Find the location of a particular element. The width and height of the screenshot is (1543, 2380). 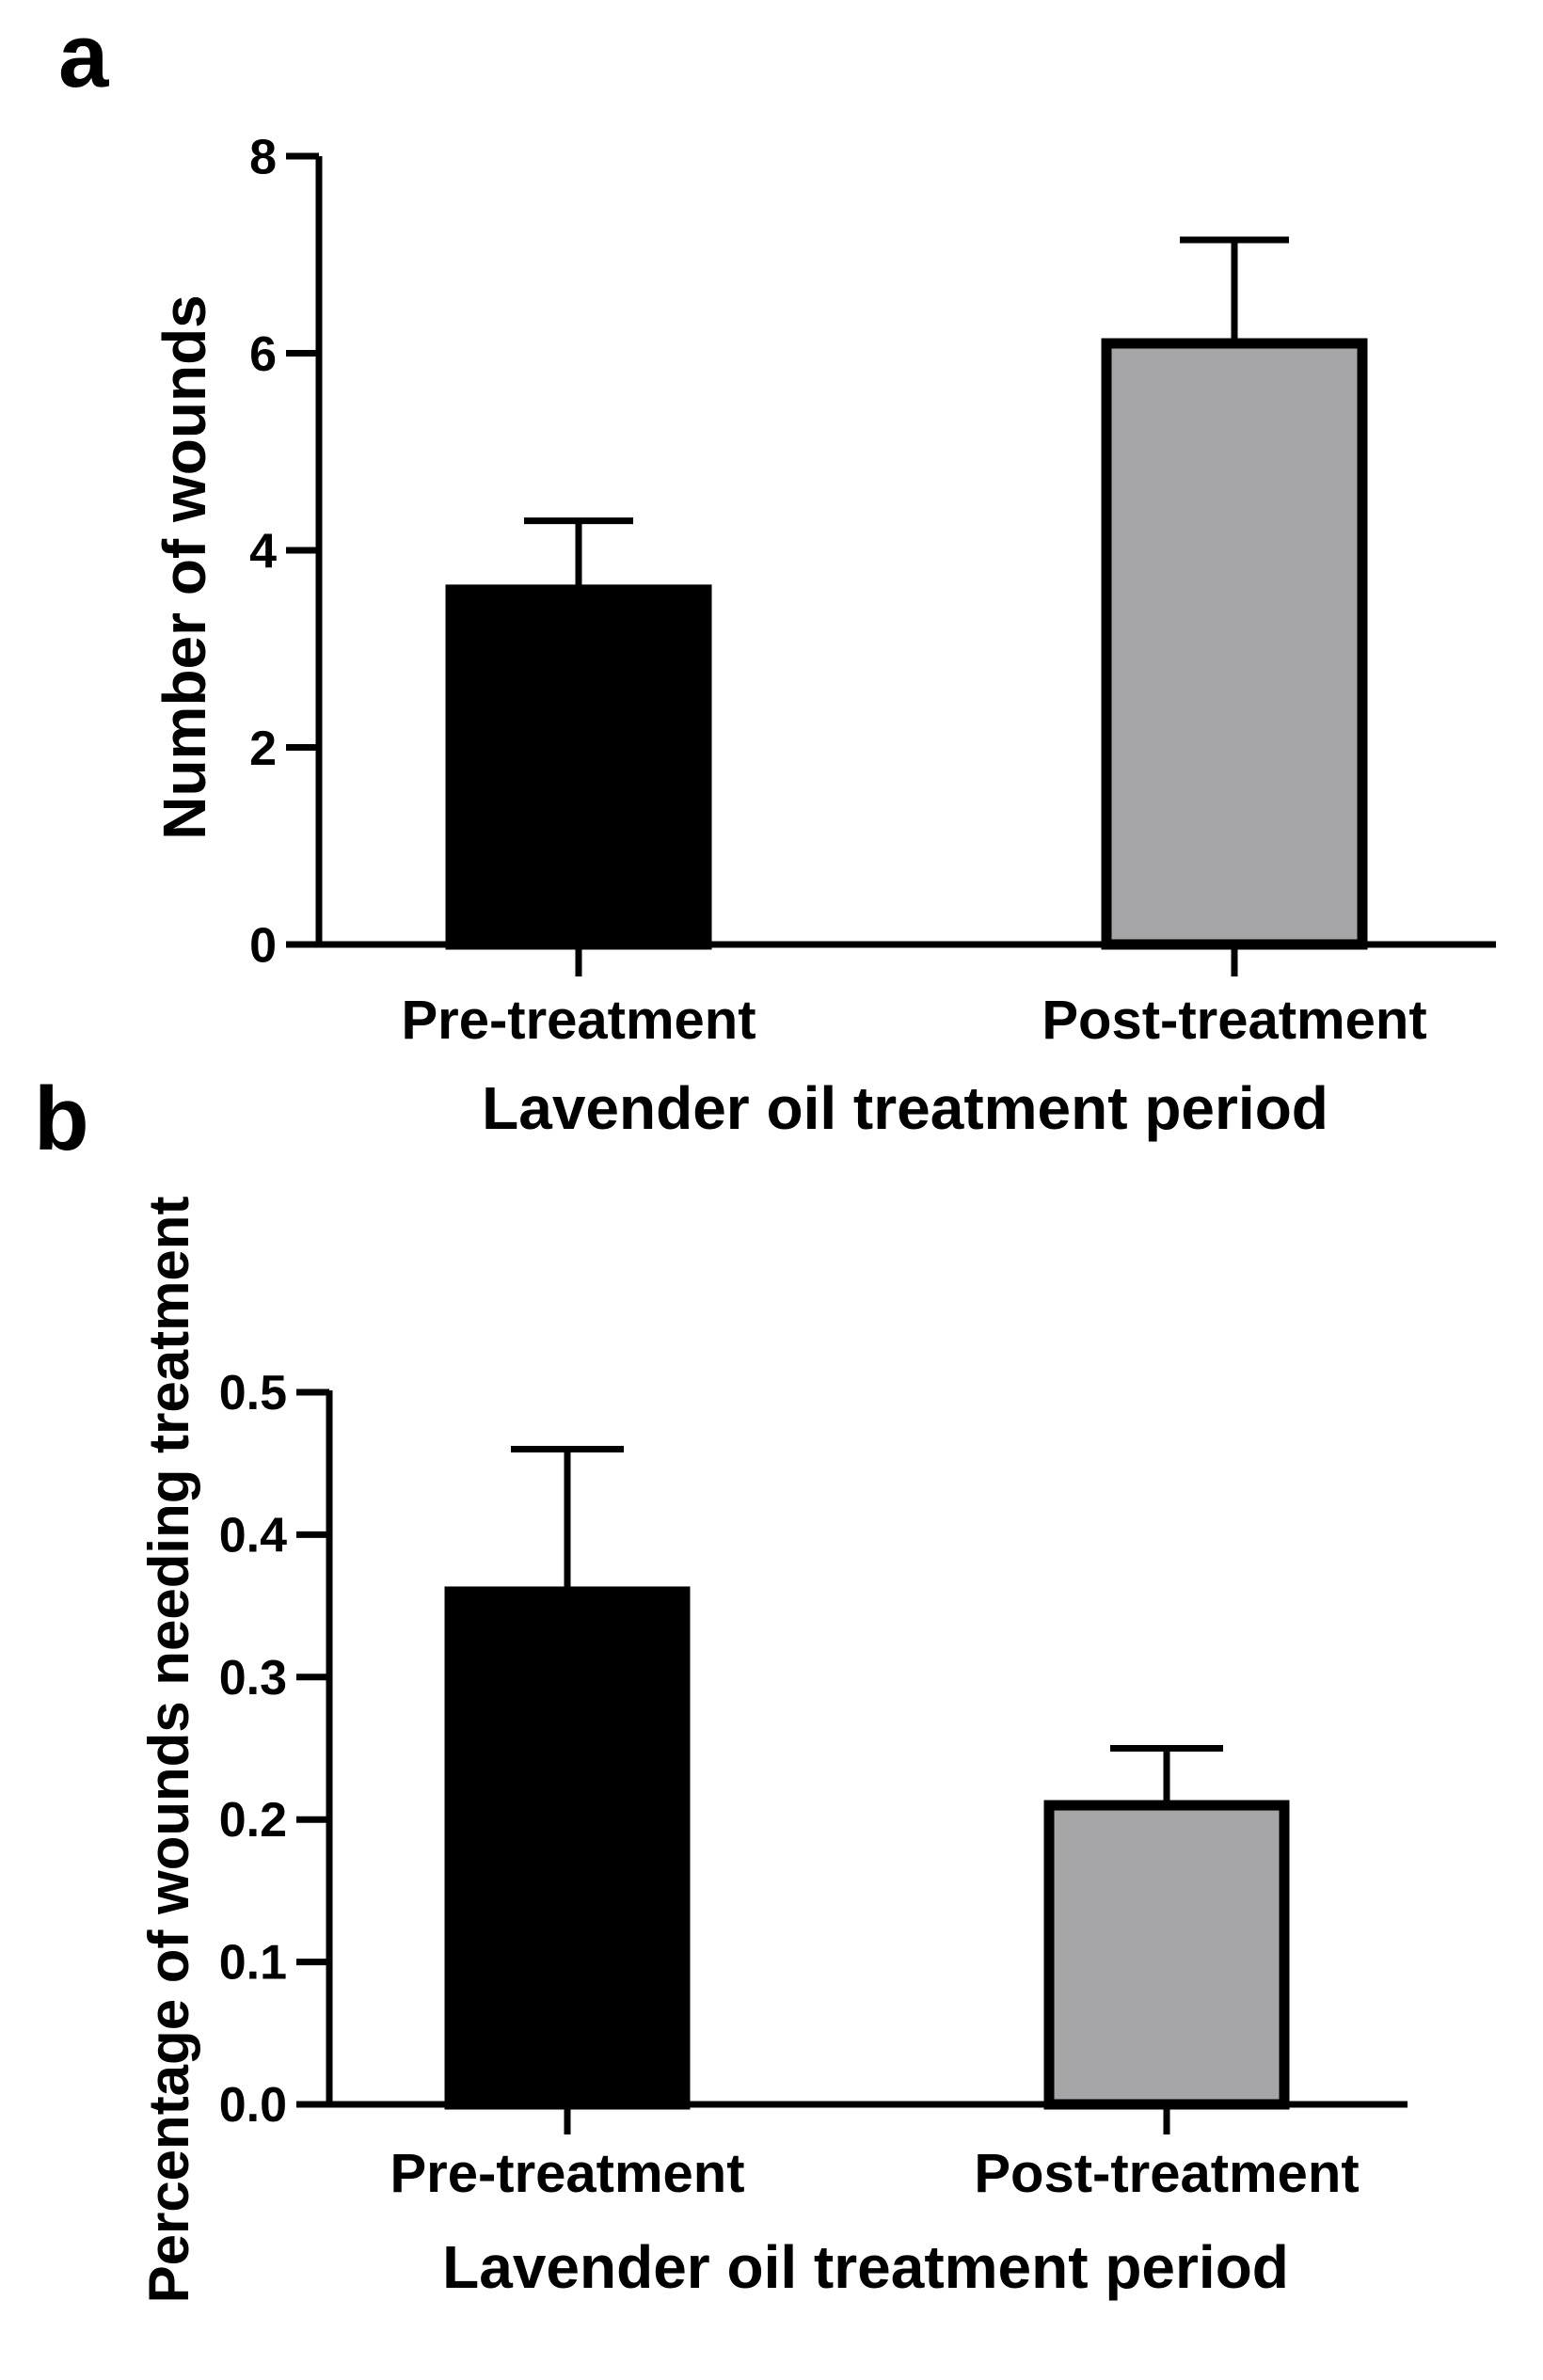

panel-a-y-tick-label: 2 is located at coordinates (263, 749).